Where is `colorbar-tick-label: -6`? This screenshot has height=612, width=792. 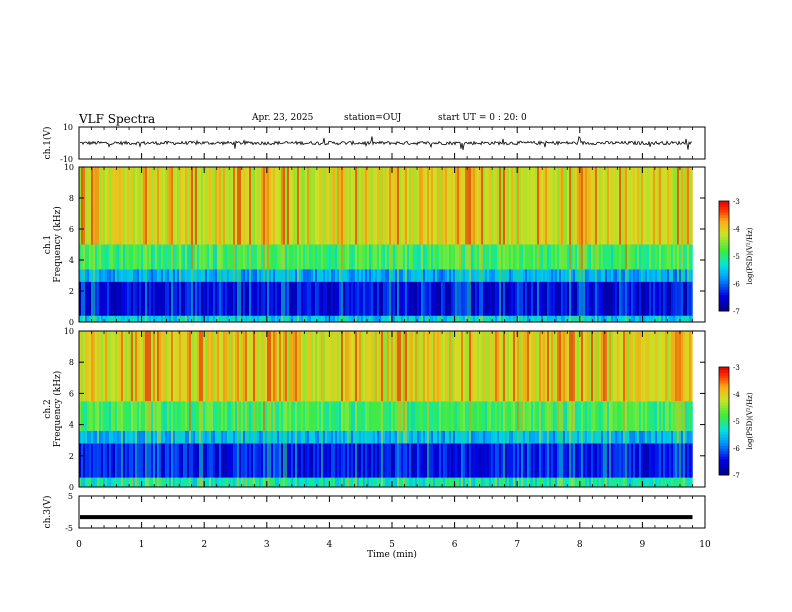
colorbar-tick-label: -6 is located at coordinates (736, 285).